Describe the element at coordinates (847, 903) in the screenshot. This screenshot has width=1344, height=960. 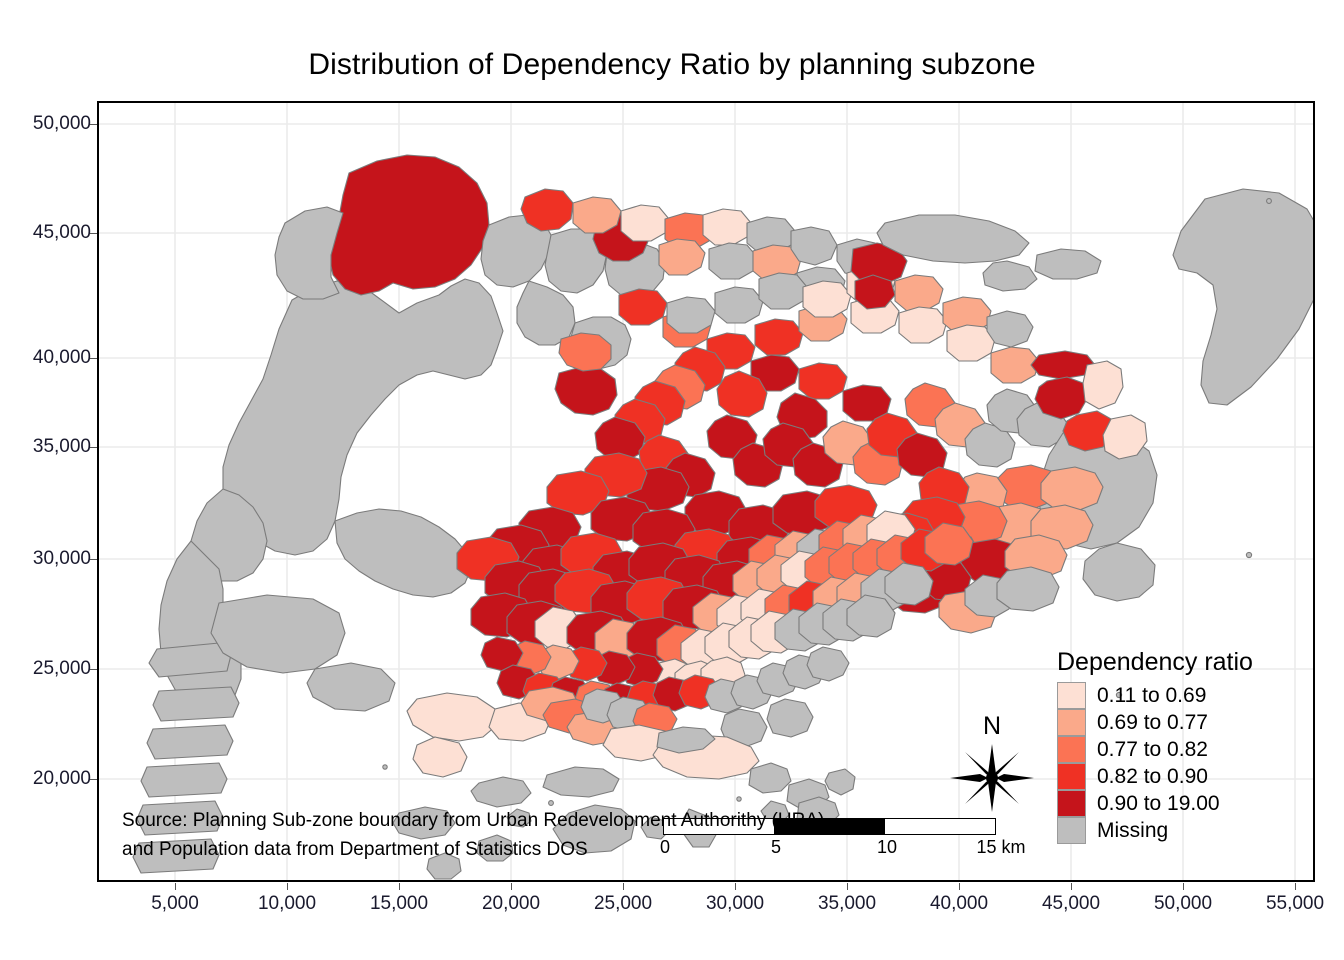
I see `x-tick-label: 35,000` at that location.